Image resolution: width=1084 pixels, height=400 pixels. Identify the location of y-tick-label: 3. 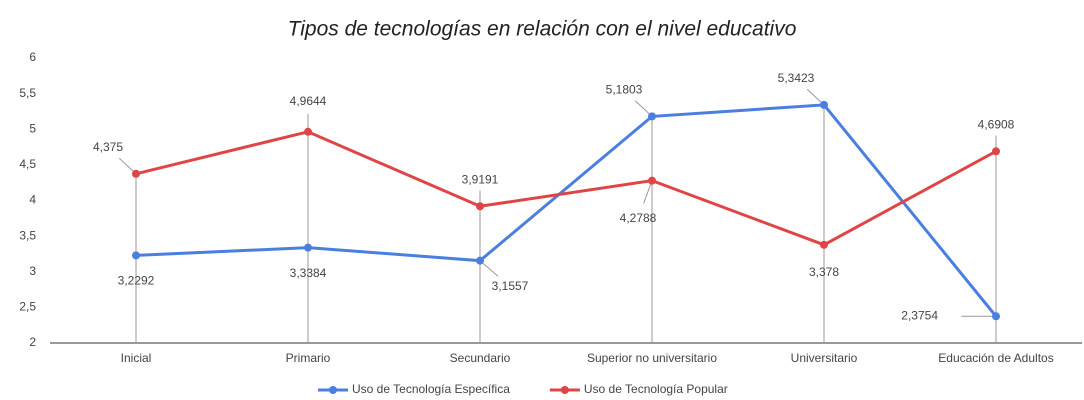
(32, 271).